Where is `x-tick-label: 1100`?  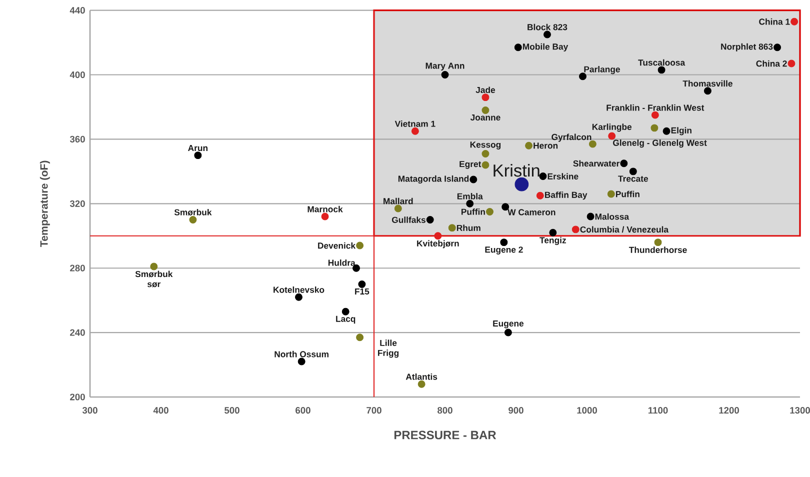
x-tick-label: 1100 is located at coordinates (658, 410).